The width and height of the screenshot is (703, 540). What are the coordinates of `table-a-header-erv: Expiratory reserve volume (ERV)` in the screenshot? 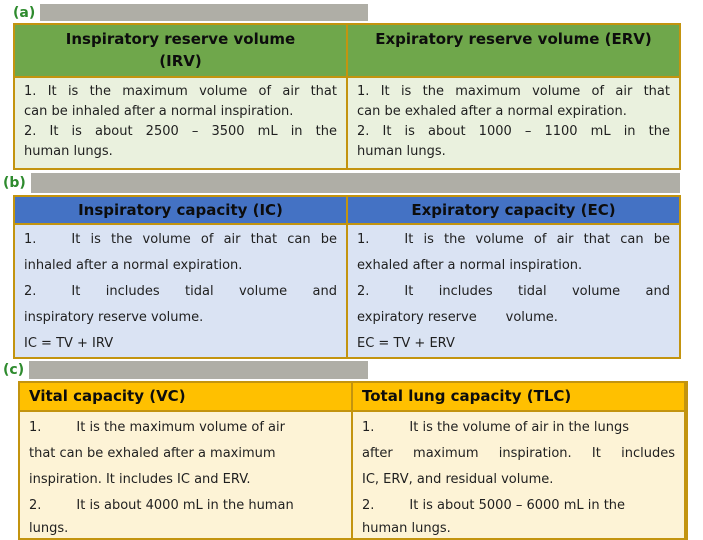 It's located at (512, 50).